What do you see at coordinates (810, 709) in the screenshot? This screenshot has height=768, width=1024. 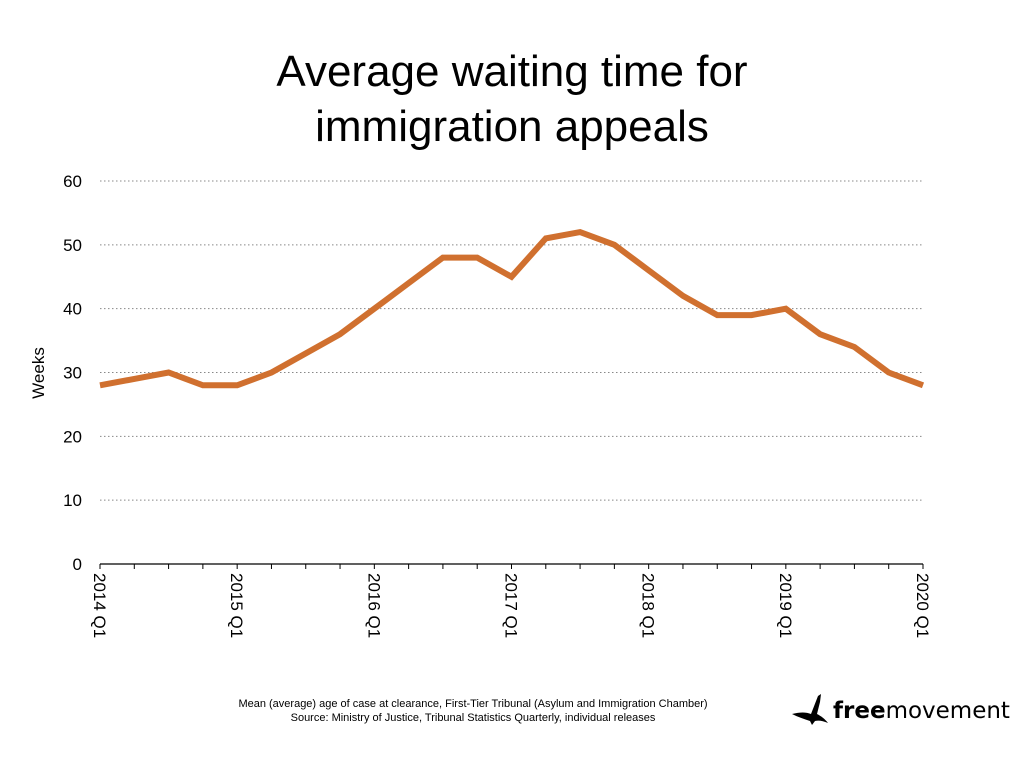 I see `bird-icon` at bounding box center [810, 709].